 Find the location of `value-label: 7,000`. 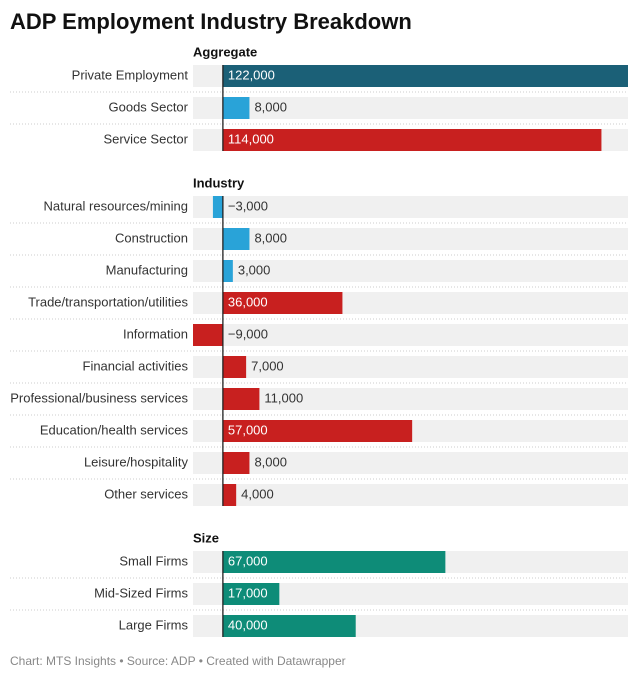

value-label: 7,000 is located at coordinates (267, 365).